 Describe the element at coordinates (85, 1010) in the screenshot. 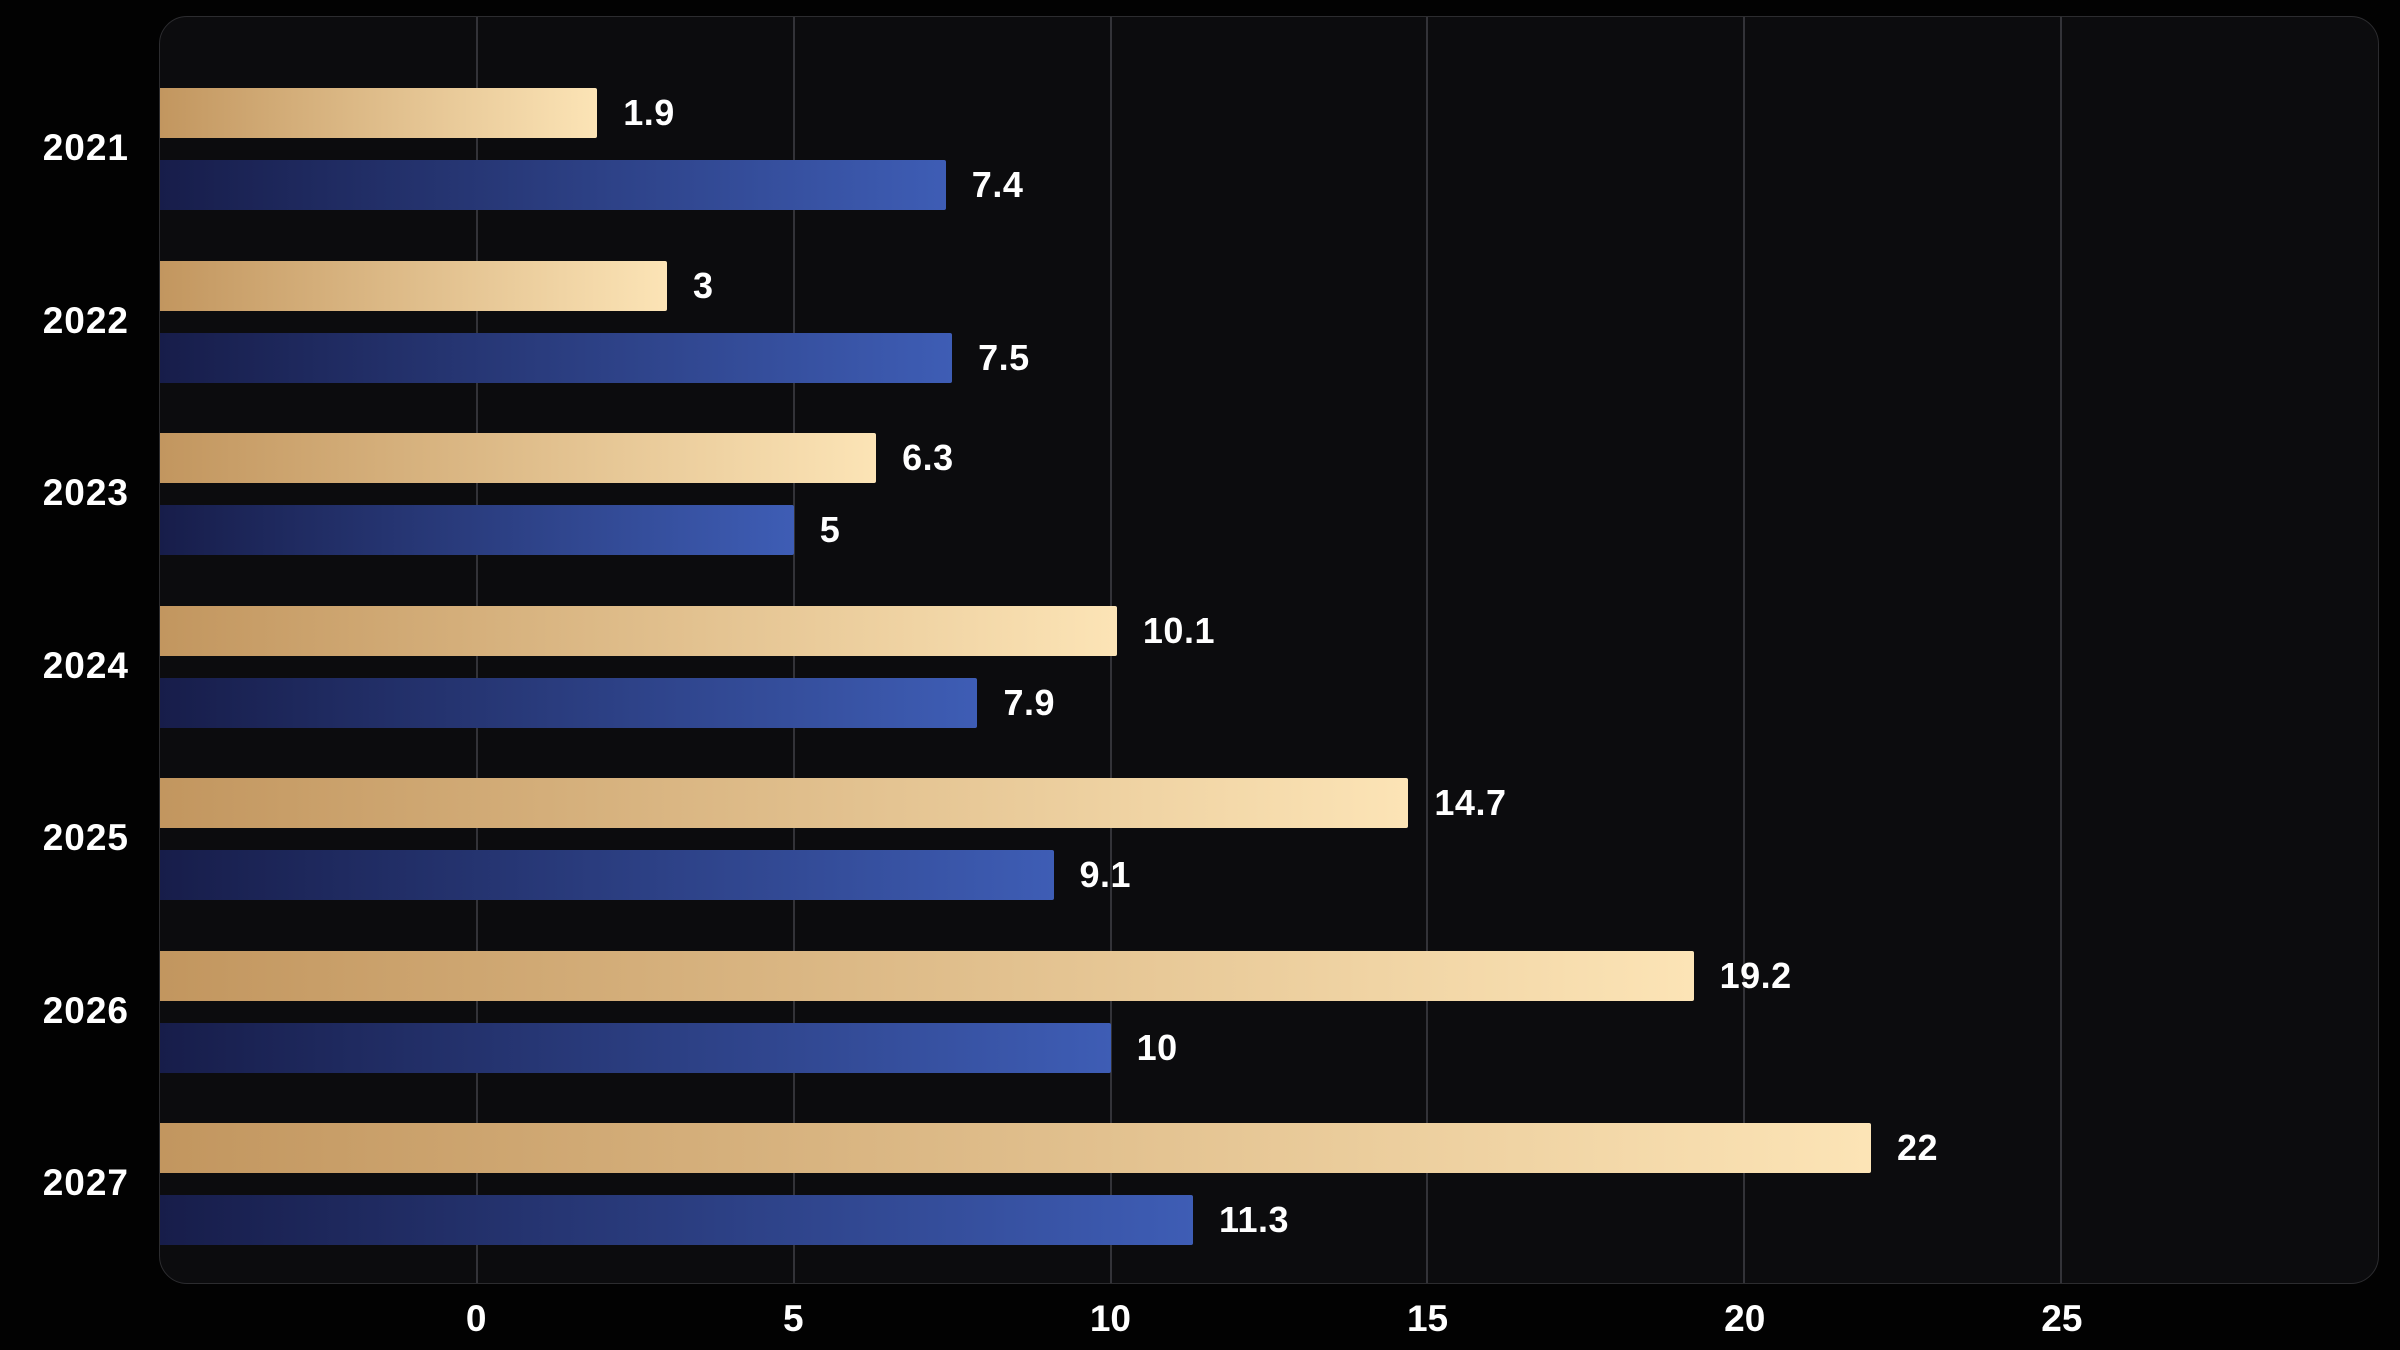

I see `y-axis-label: 2026` at that location.